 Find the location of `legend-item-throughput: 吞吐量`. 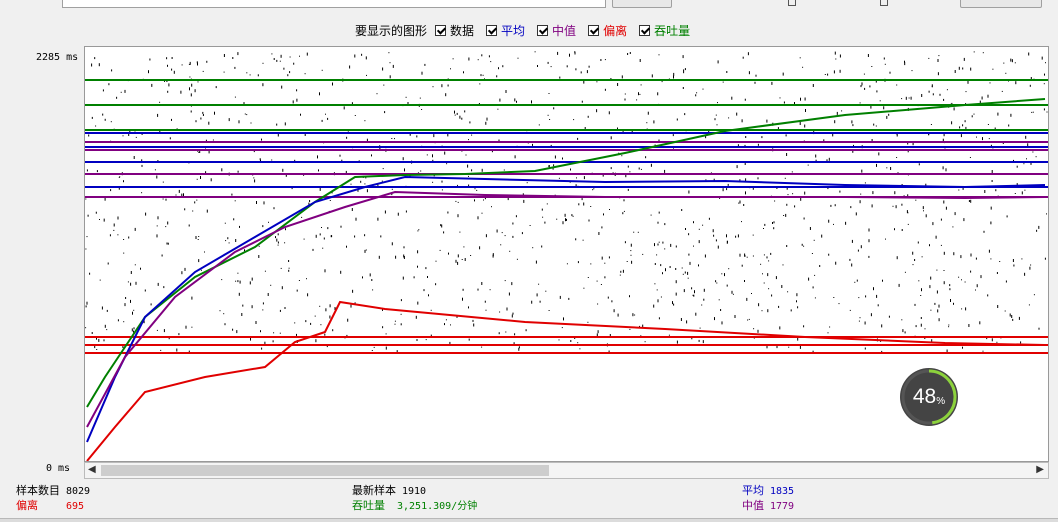

legend-item-throughput: 吞吐量 is located at coordinates (664, 30).